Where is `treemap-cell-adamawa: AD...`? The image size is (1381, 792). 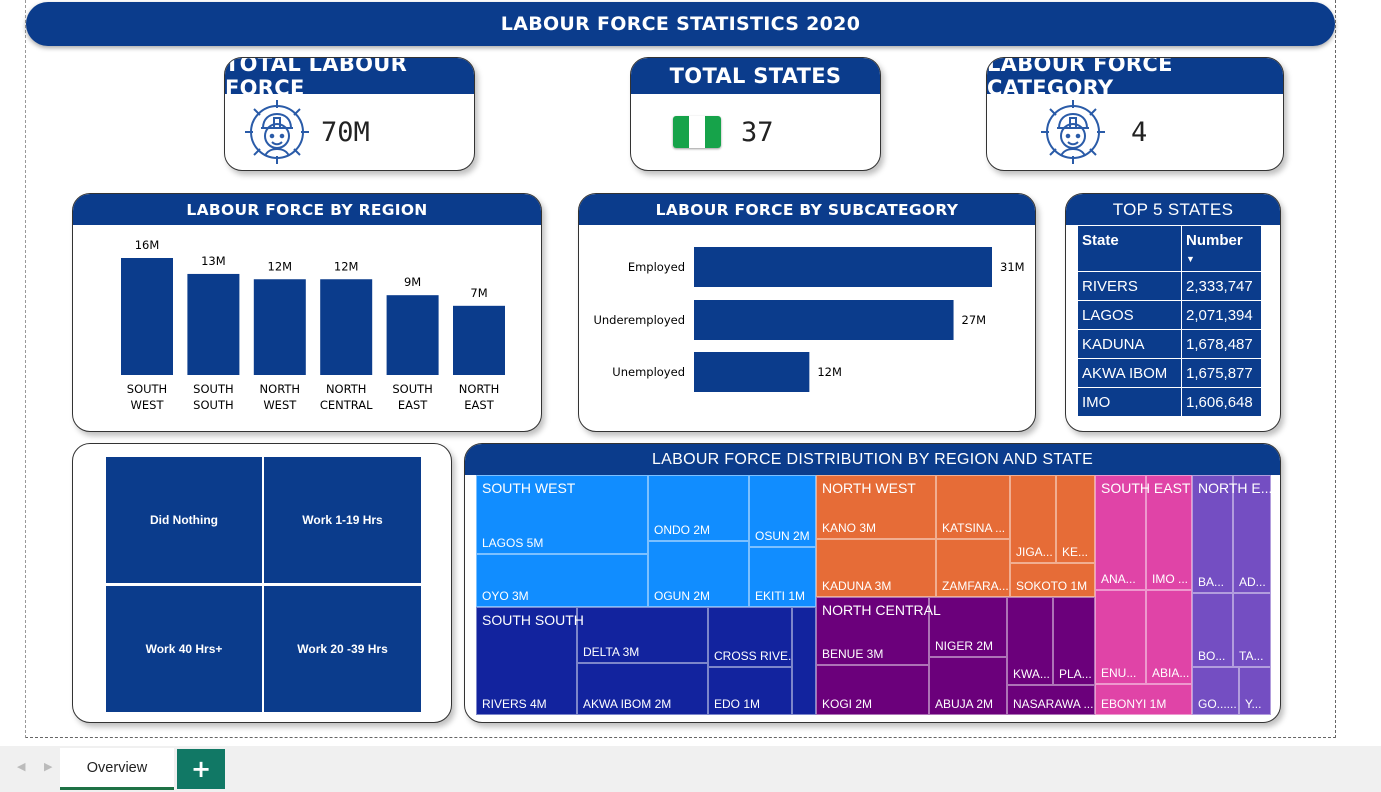
treemap-cell-adamawa: AD... is located at coordinates (1252, 534).